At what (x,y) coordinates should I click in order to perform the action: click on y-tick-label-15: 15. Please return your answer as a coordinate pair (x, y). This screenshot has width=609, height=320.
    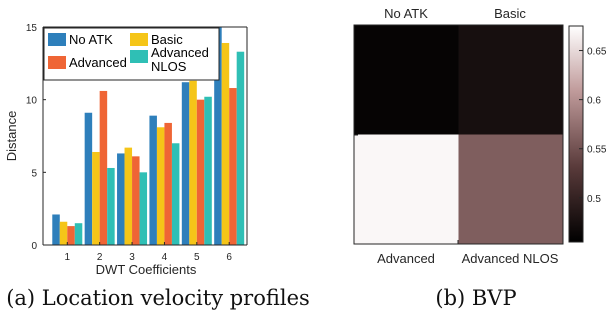
    Looking at the image, I should click on (32, 28).